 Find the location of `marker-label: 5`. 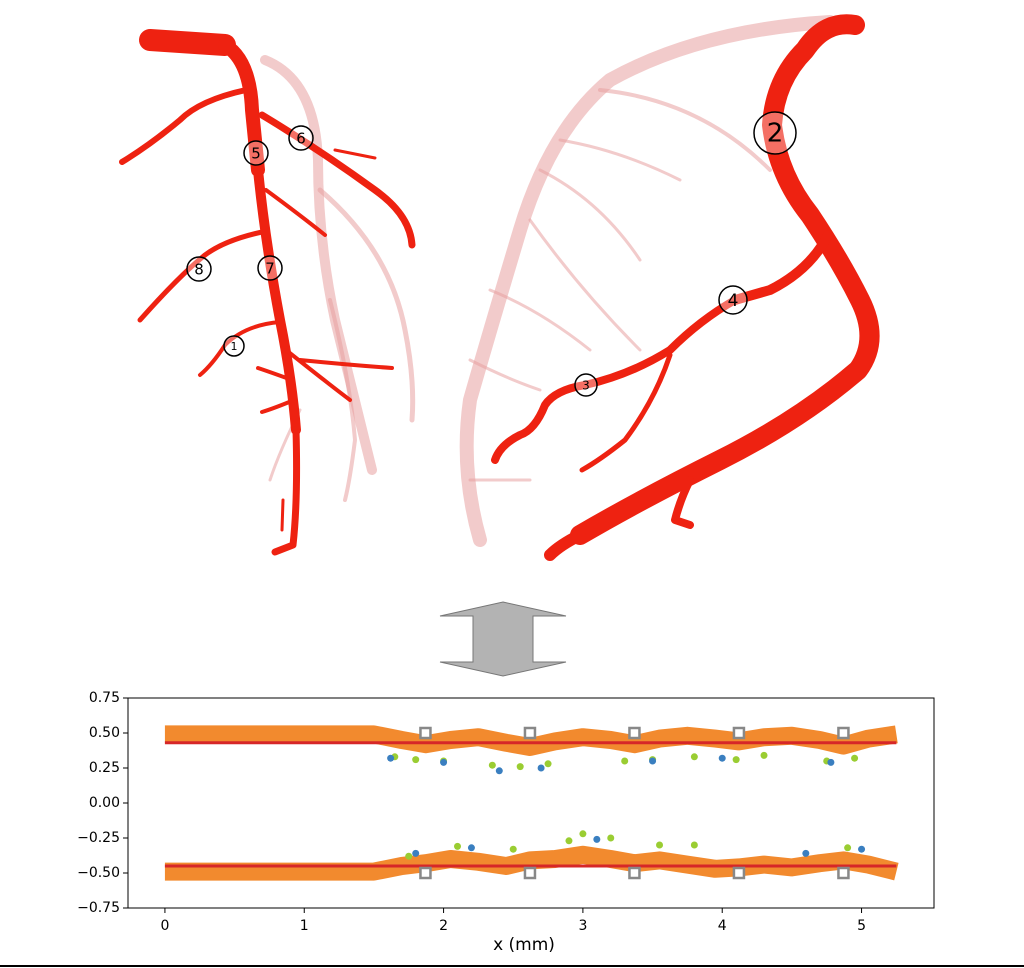

marker-label: 5 is located at coordinates (256, 154).